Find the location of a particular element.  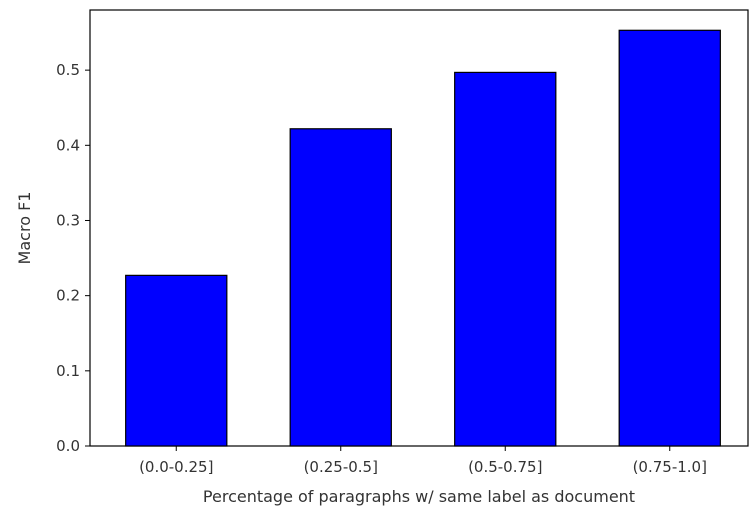

y-tick-label: 0.3 is located at coordinates (68, 220).